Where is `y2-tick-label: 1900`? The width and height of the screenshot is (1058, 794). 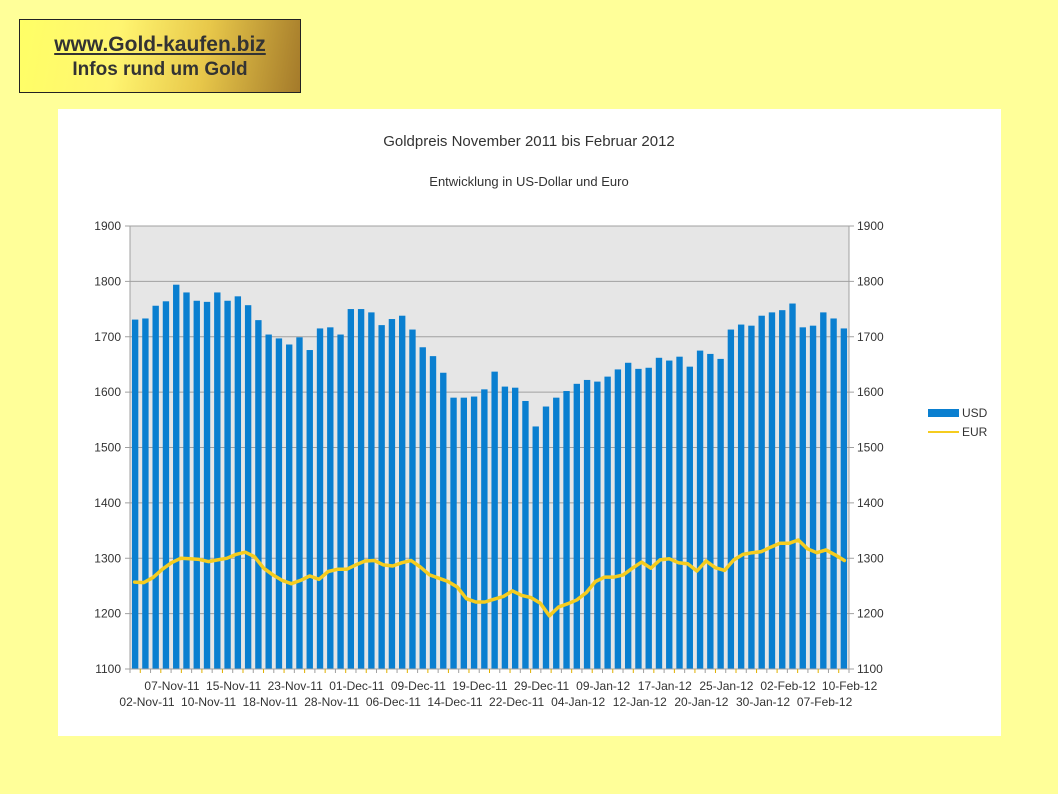 y2-tick-label: 1900 is located at coordinates (870, 226).